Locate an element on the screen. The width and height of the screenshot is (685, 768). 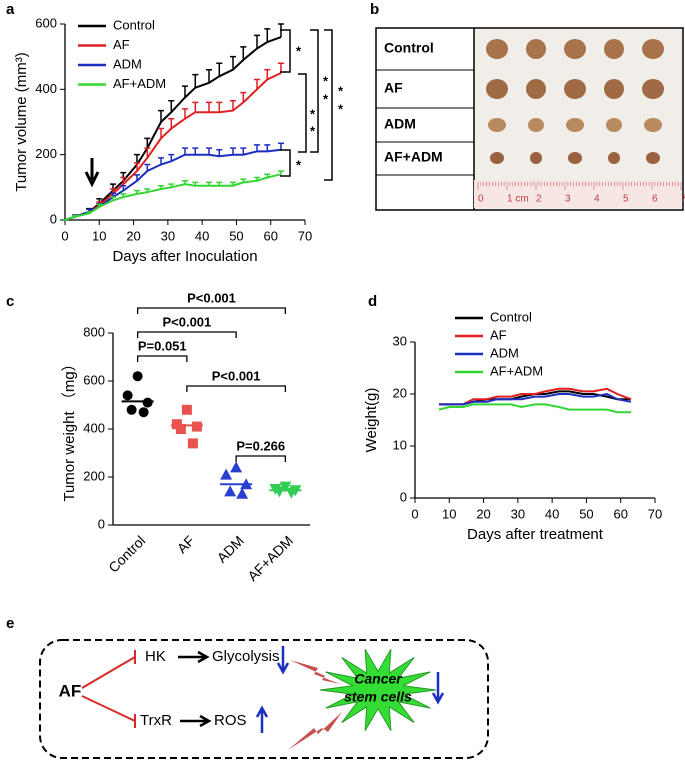
node: Cancer is located at coordinates (378, 679).